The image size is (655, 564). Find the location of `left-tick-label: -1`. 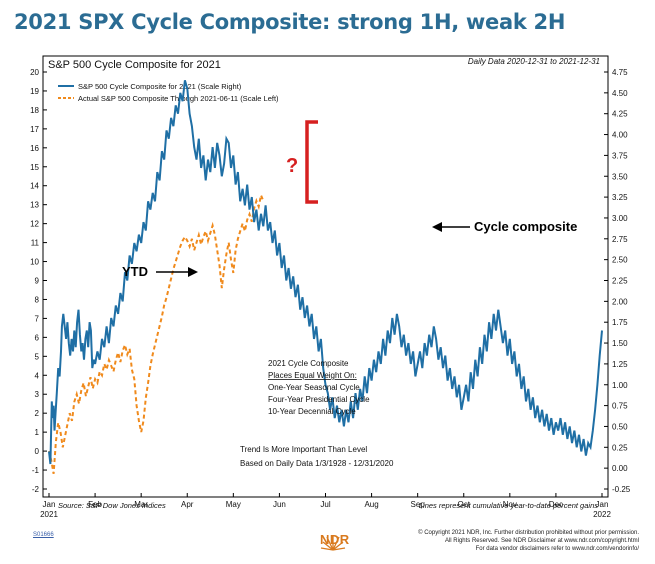

left-tick-label: -1 is located at coordinates (36, 470).